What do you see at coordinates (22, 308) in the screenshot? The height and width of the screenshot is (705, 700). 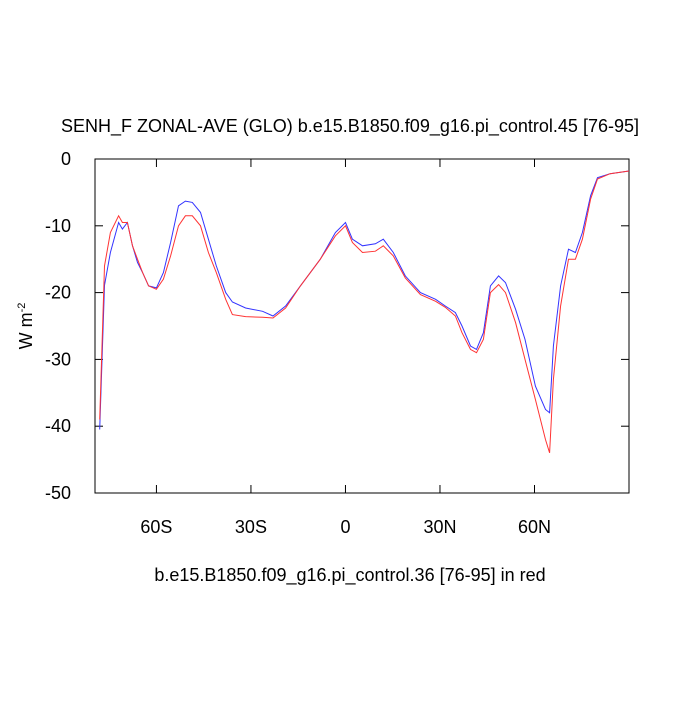 I see `y-axis-label-superscript: -2` at bounding box center [22, 308].